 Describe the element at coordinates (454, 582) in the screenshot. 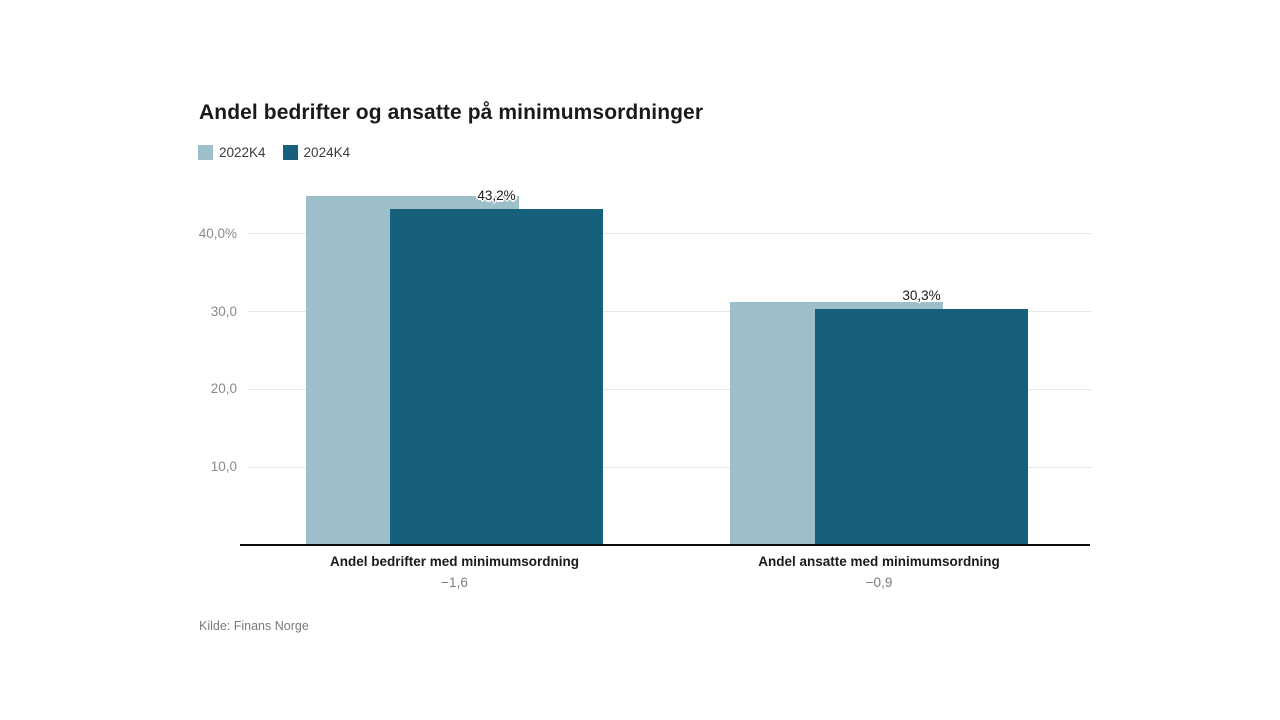

I see `diff-label-andel-bedrifter-med-minimumsordning: −1,6` at that location.